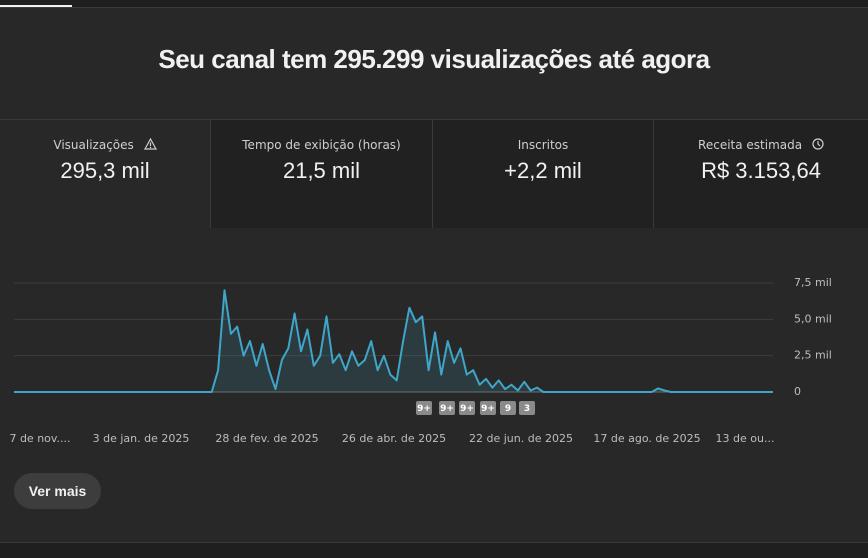  What do you see at coordinates (813, 318) in the screenshot?
I see `y-tick-label: 5,0 mil` at bounding box center [813, 318].